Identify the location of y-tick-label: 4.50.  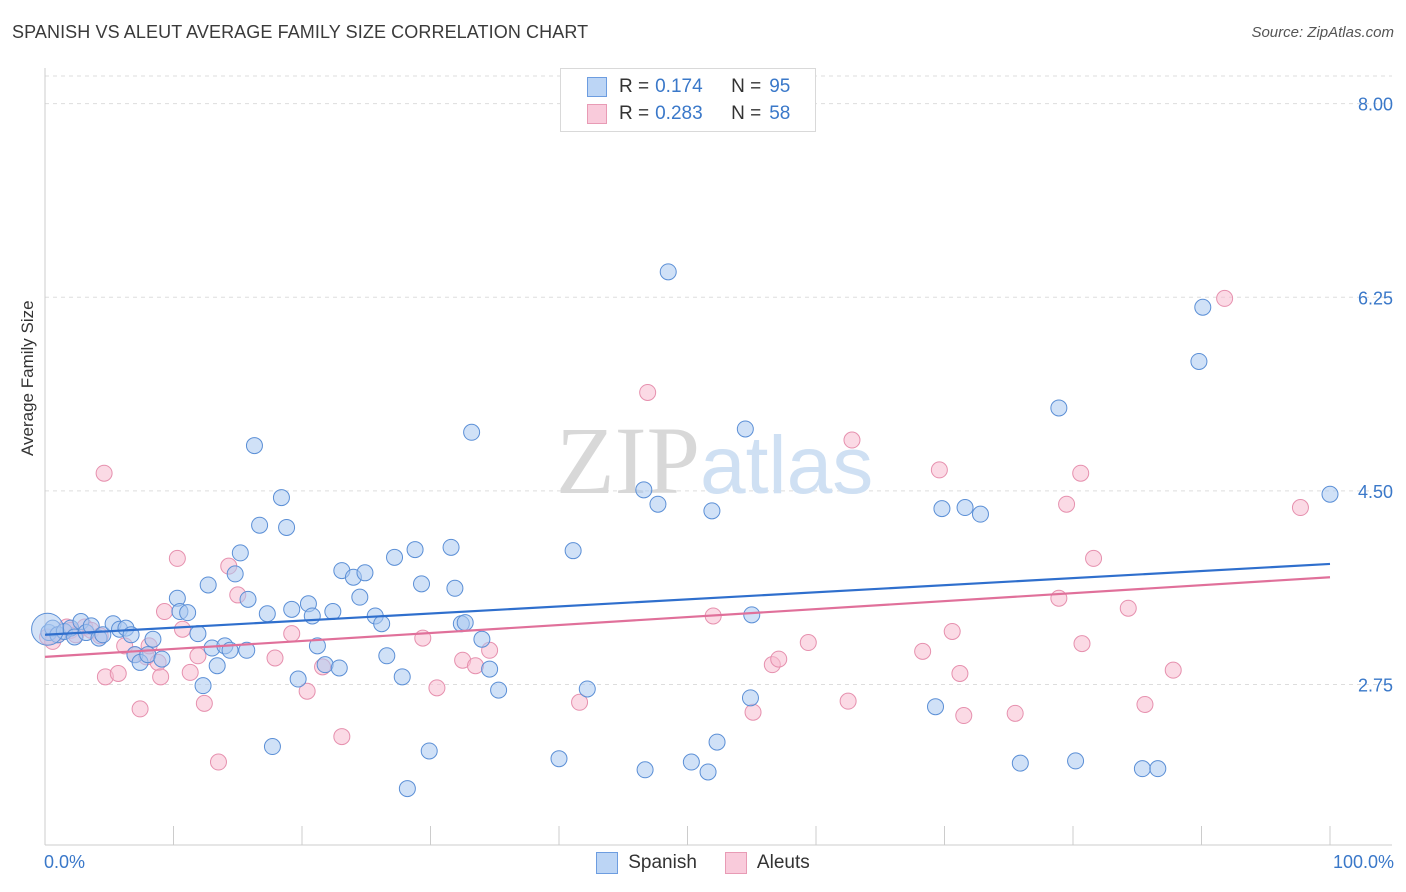
(1375, 492).